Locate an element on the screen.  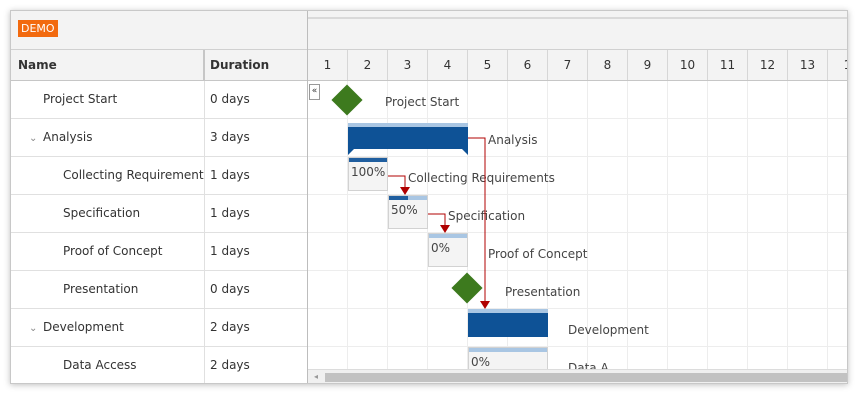
progress-label: 100% is located at coordinates (368, 172).